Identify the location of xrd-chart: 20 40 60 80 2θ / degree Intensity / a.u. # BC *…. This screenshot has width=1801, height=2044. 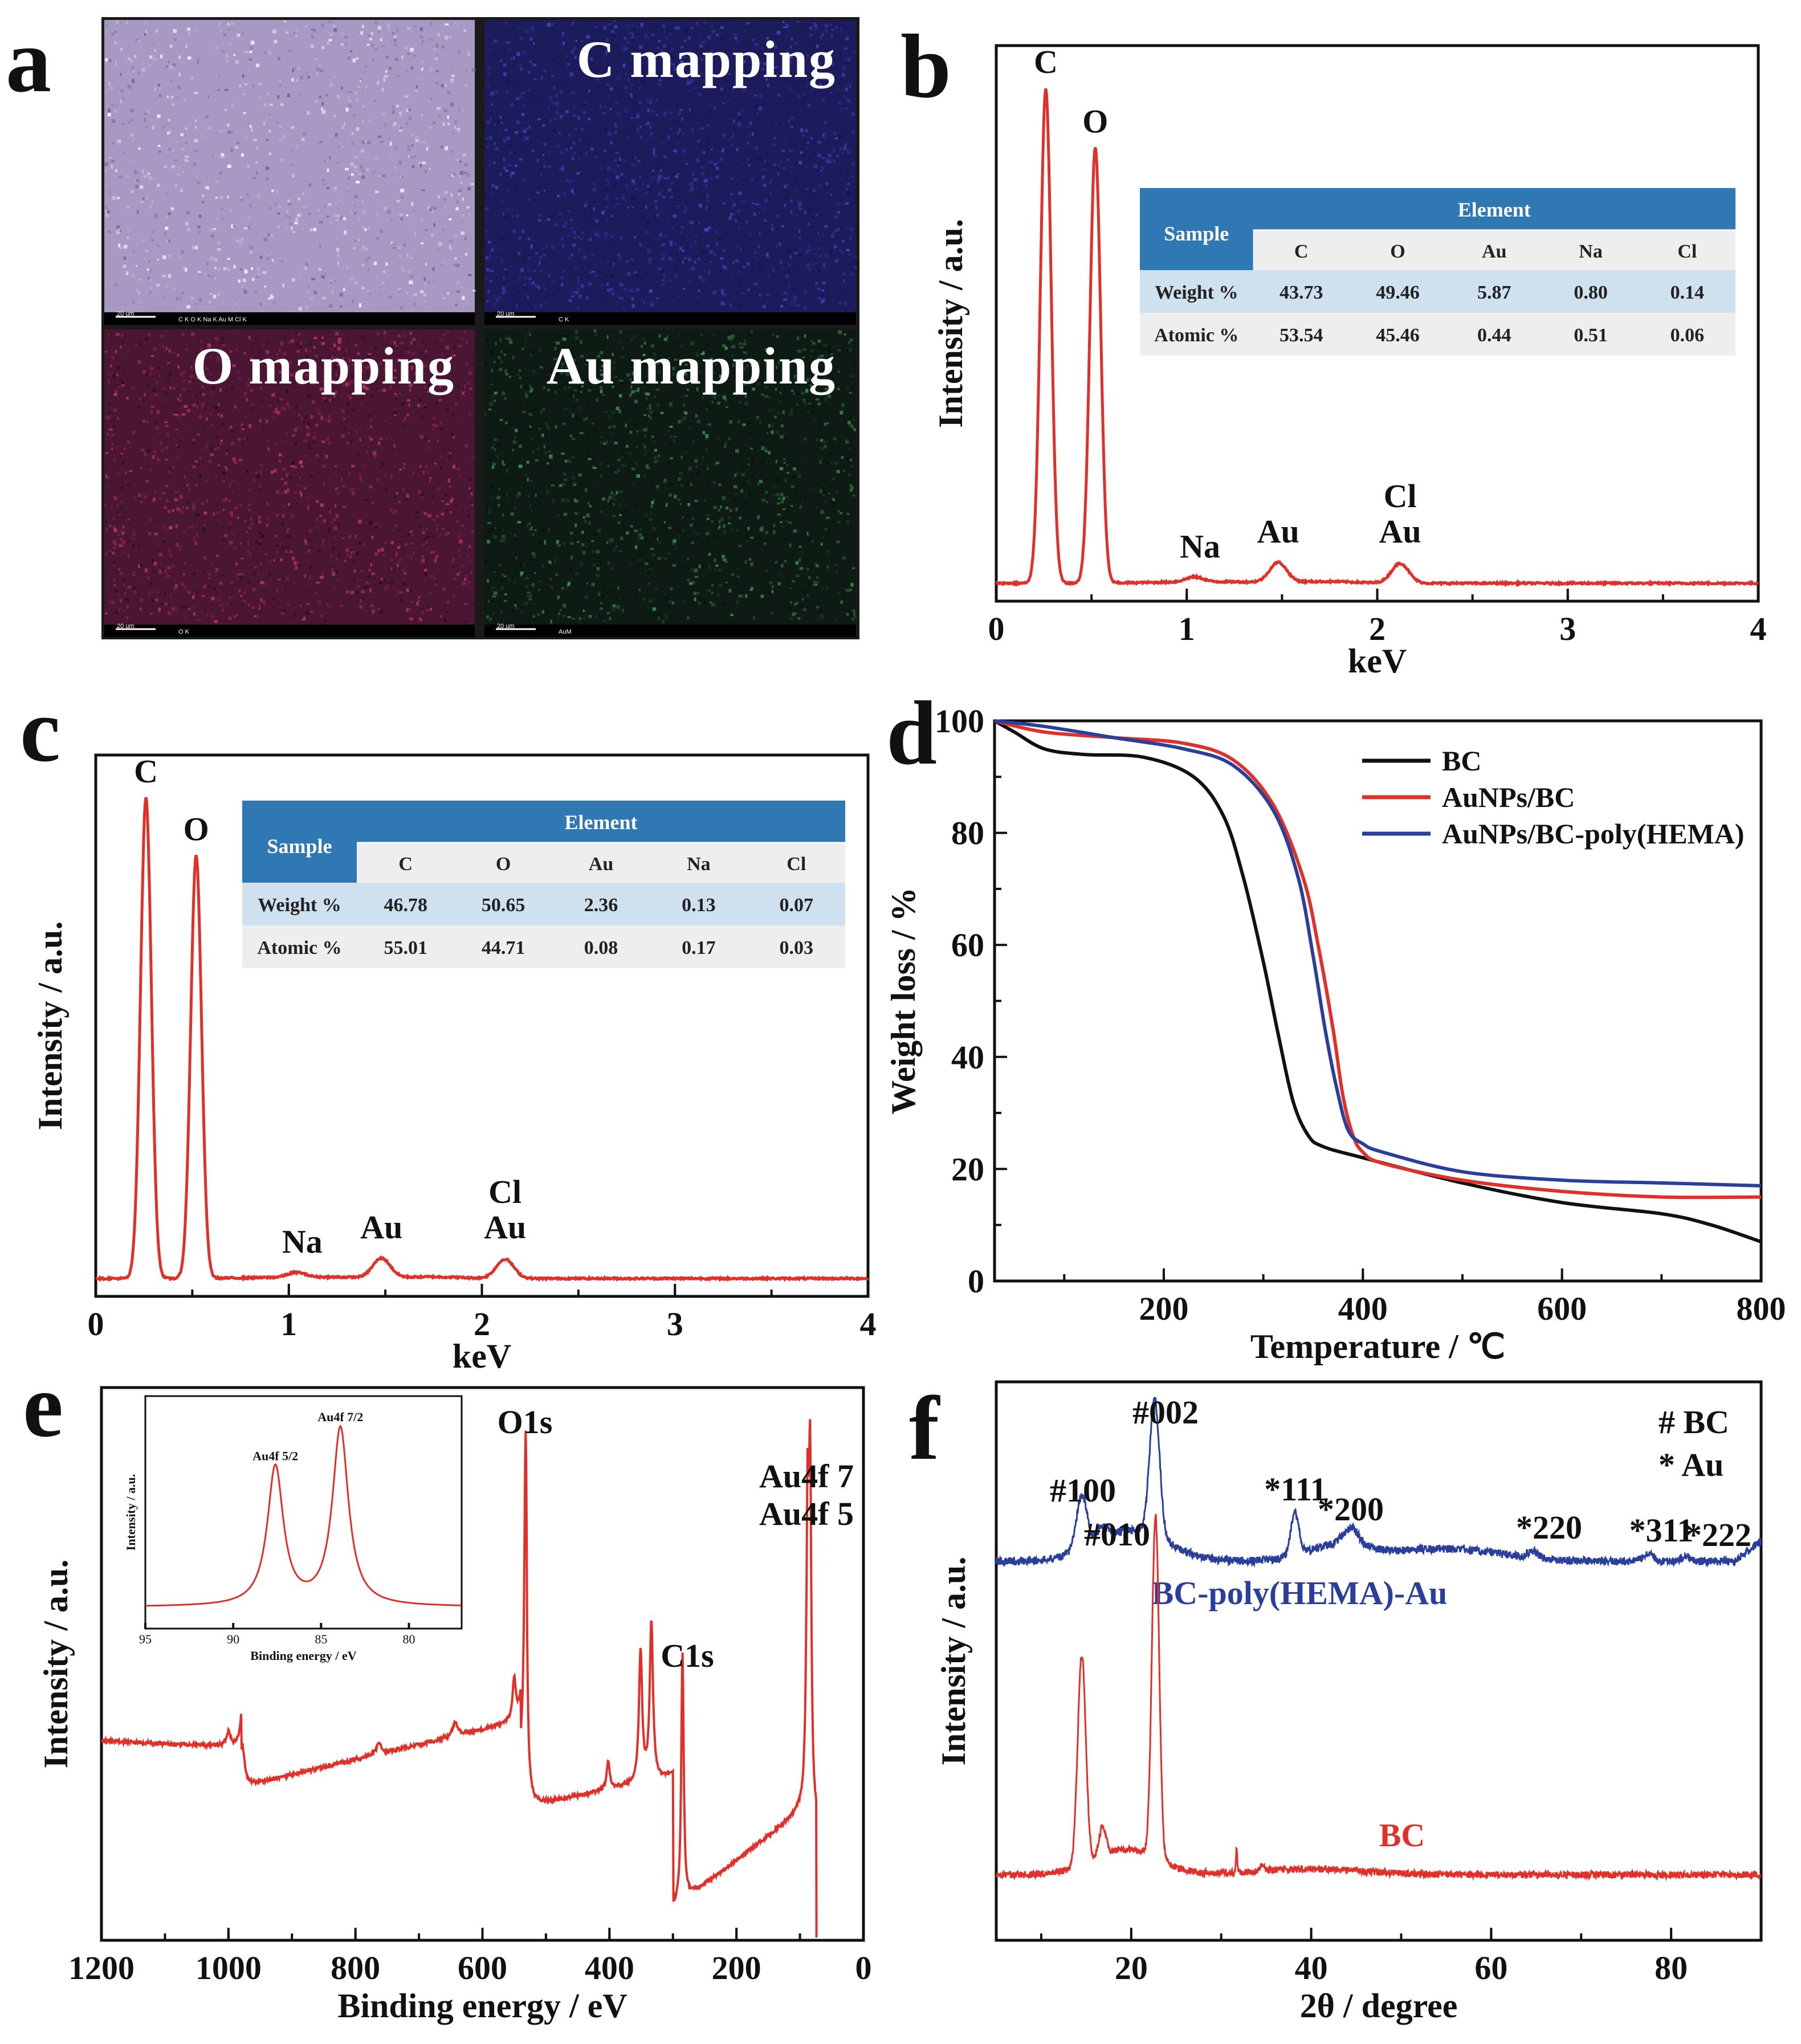
(1349, 1702).